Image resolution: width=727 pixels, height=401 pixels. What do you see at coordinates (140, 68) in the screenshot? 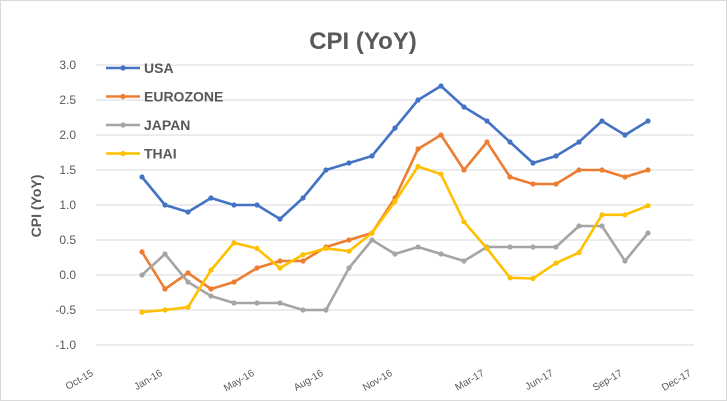
I see `legend-item: USA` at bounding box center [140, 68].